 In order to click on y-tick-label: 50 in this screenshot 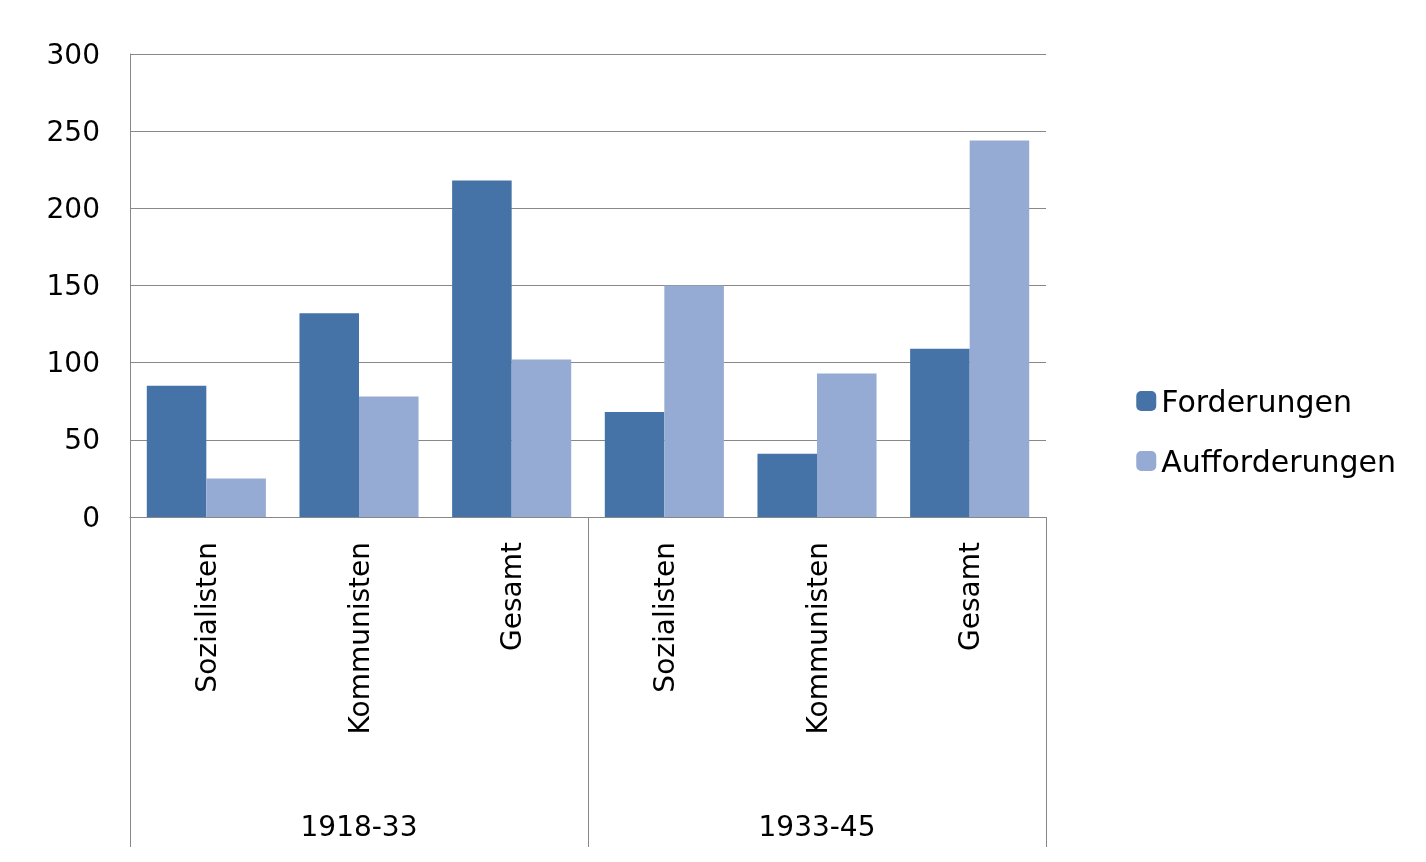, I will do `click(82, 440)`.